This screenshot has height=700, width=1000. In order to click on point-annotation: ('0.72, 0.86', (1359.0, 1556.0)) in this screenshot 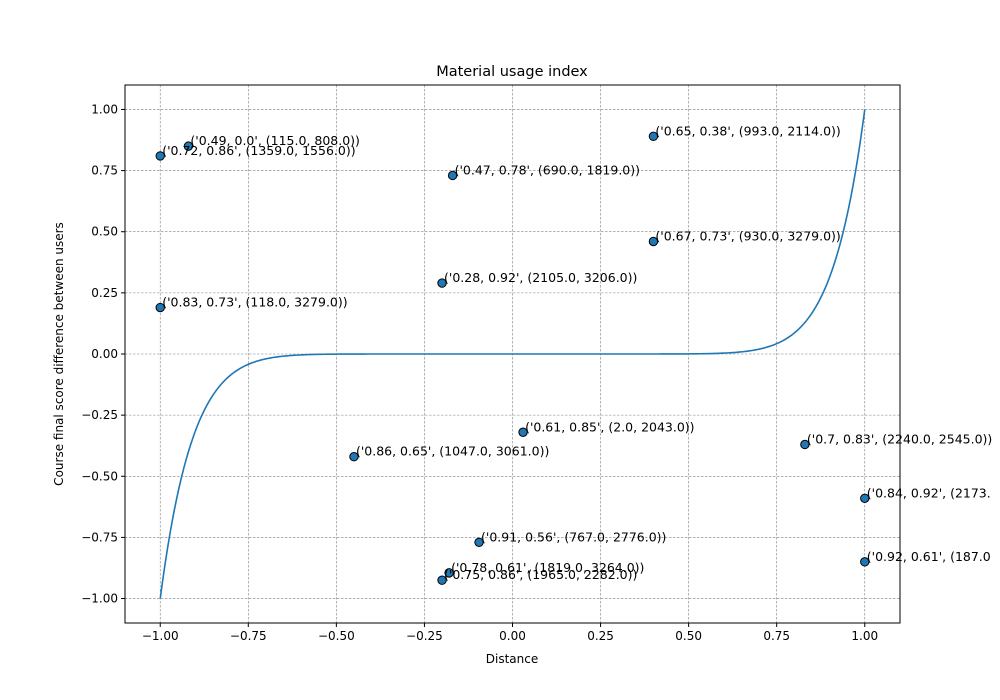, I will do `click(258, 150)`.